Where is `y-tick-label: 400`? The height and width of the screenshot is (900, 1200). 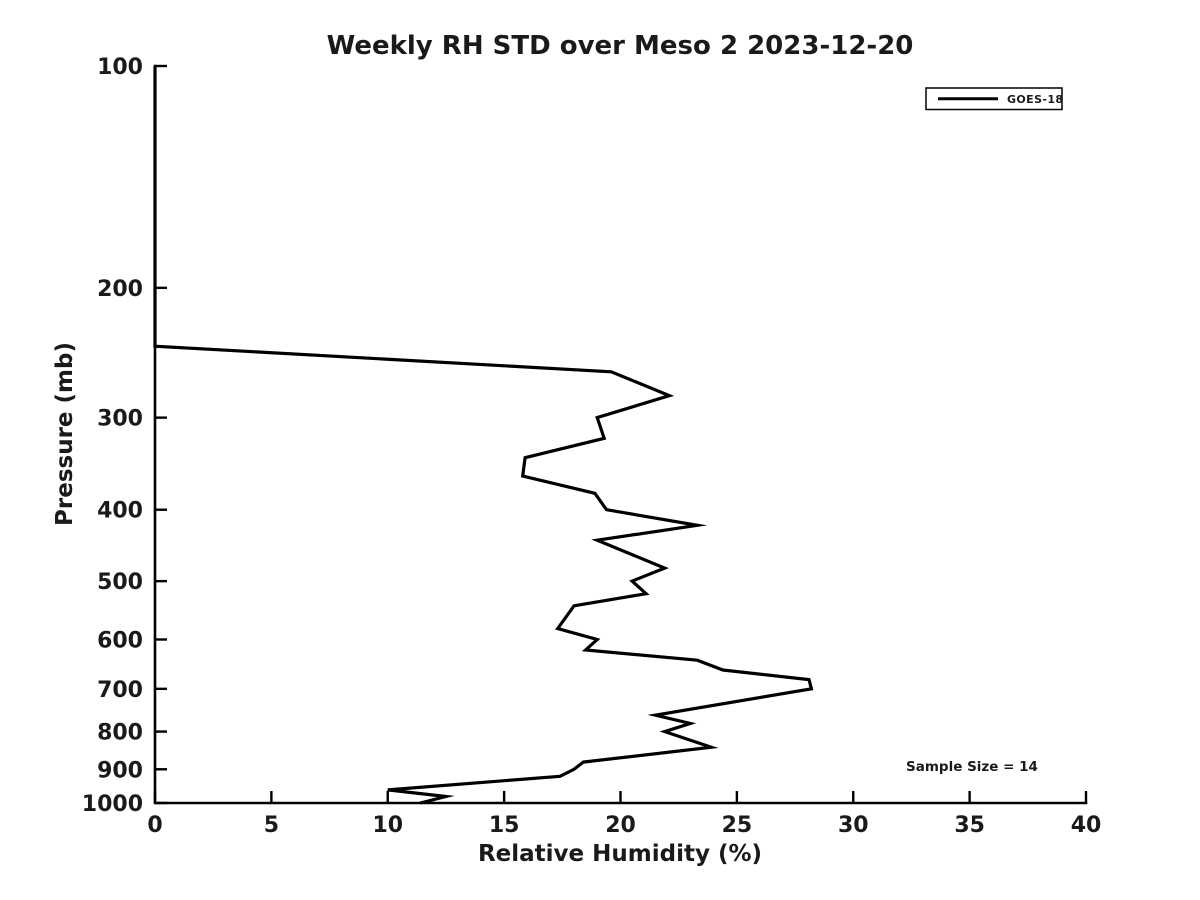 y-tick-label: 400 is located at coordinates (120, 511).